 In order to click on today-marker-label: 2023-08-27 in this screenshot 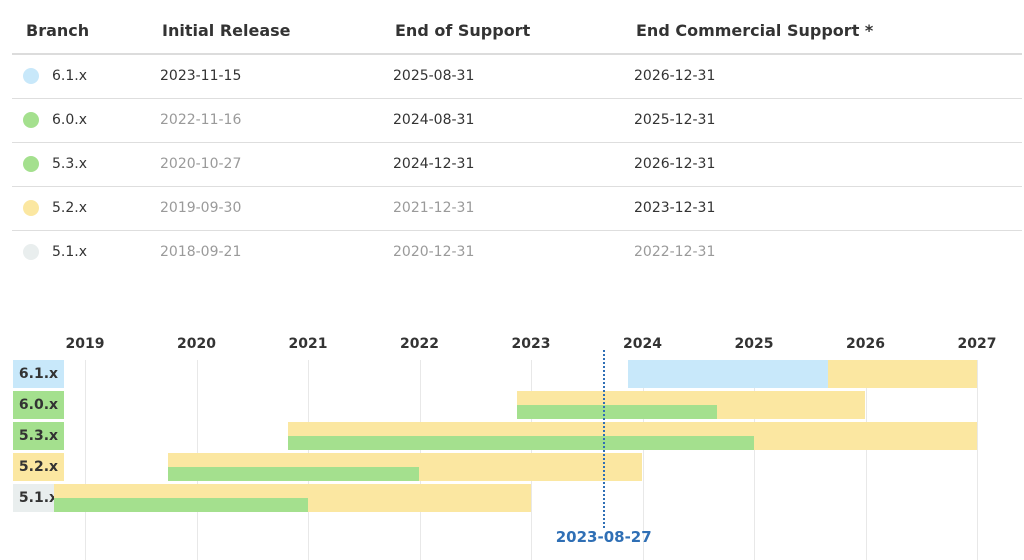, I will do `click(603, 537)`.